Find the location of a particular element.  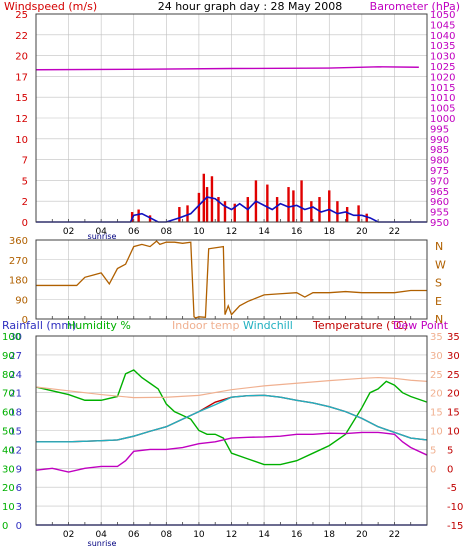

dew-point-line is located at coordinates (231, 452).